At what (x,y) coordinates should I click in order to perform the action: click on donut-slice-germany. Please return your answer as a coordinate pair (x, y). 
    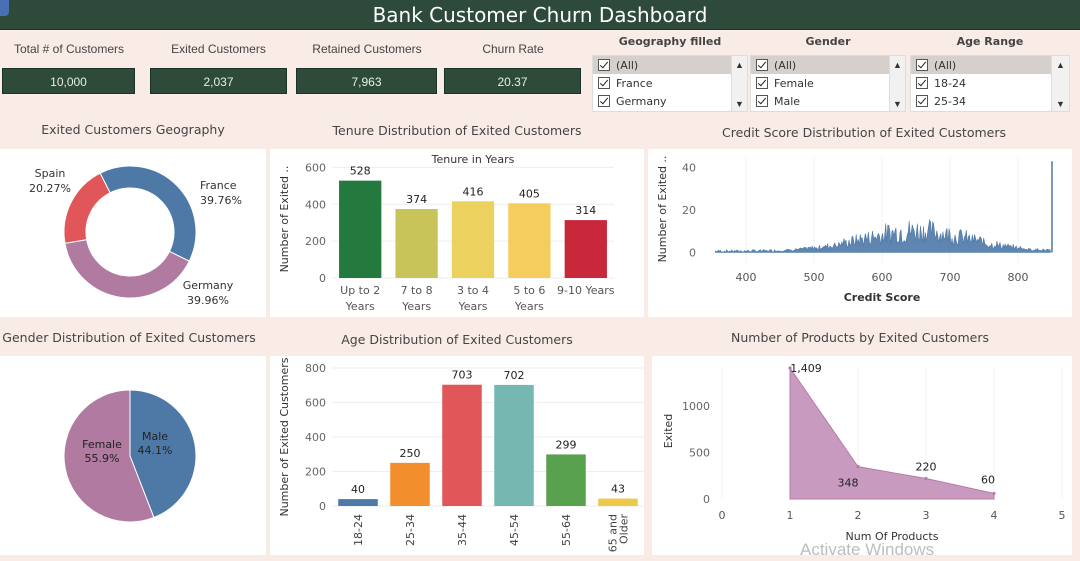
    Looking at the image, I should click on (127, 268).